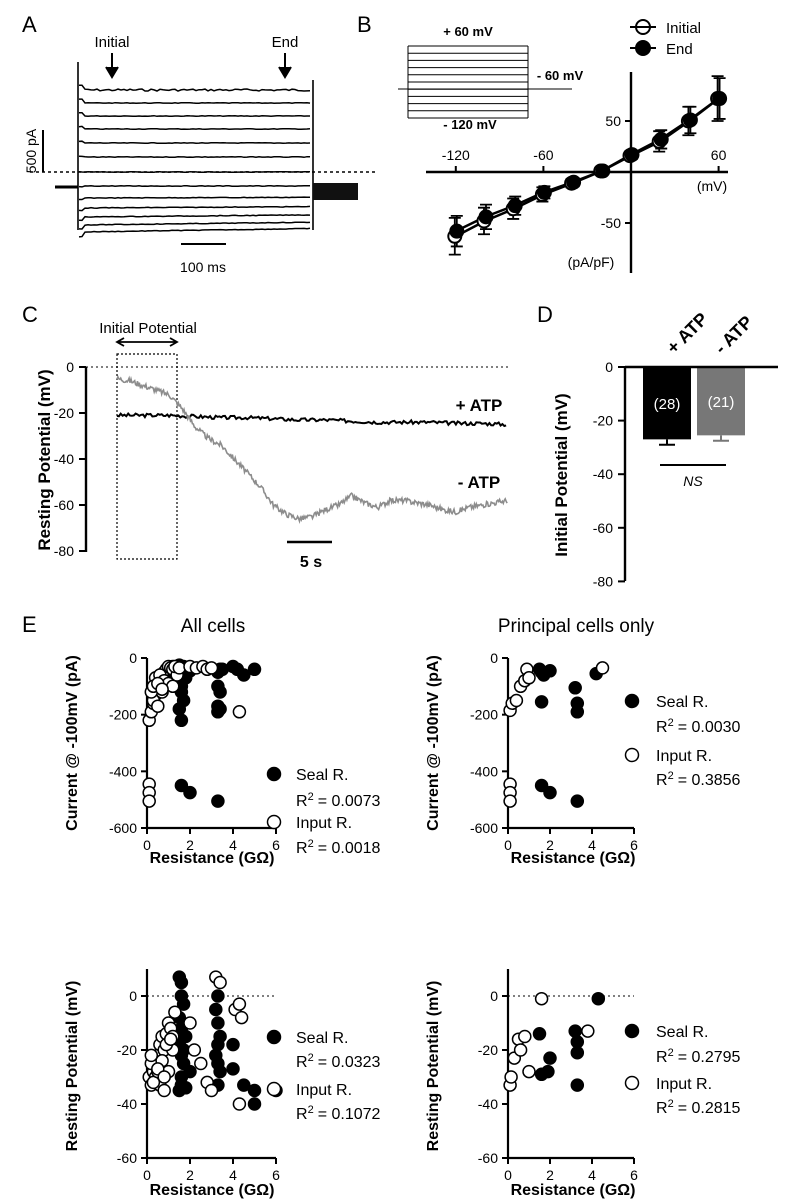 This screenshot has height=1200, width=785. Describe the element at coordinates (560, 75) in the screenshot. I see `protocol-label-minus60: - 60 mV` at that location.